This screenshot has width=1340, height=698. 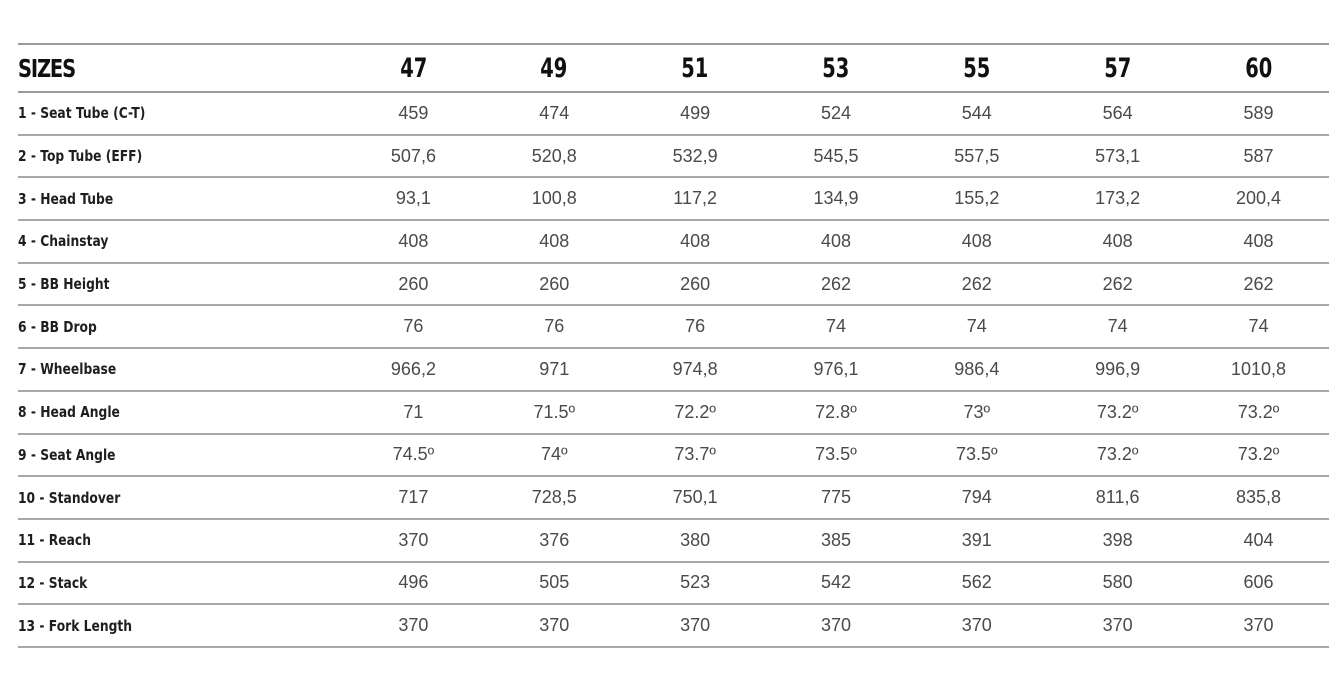 I want to click on row-label: 10 - Standover, so click(x=69, y=497).